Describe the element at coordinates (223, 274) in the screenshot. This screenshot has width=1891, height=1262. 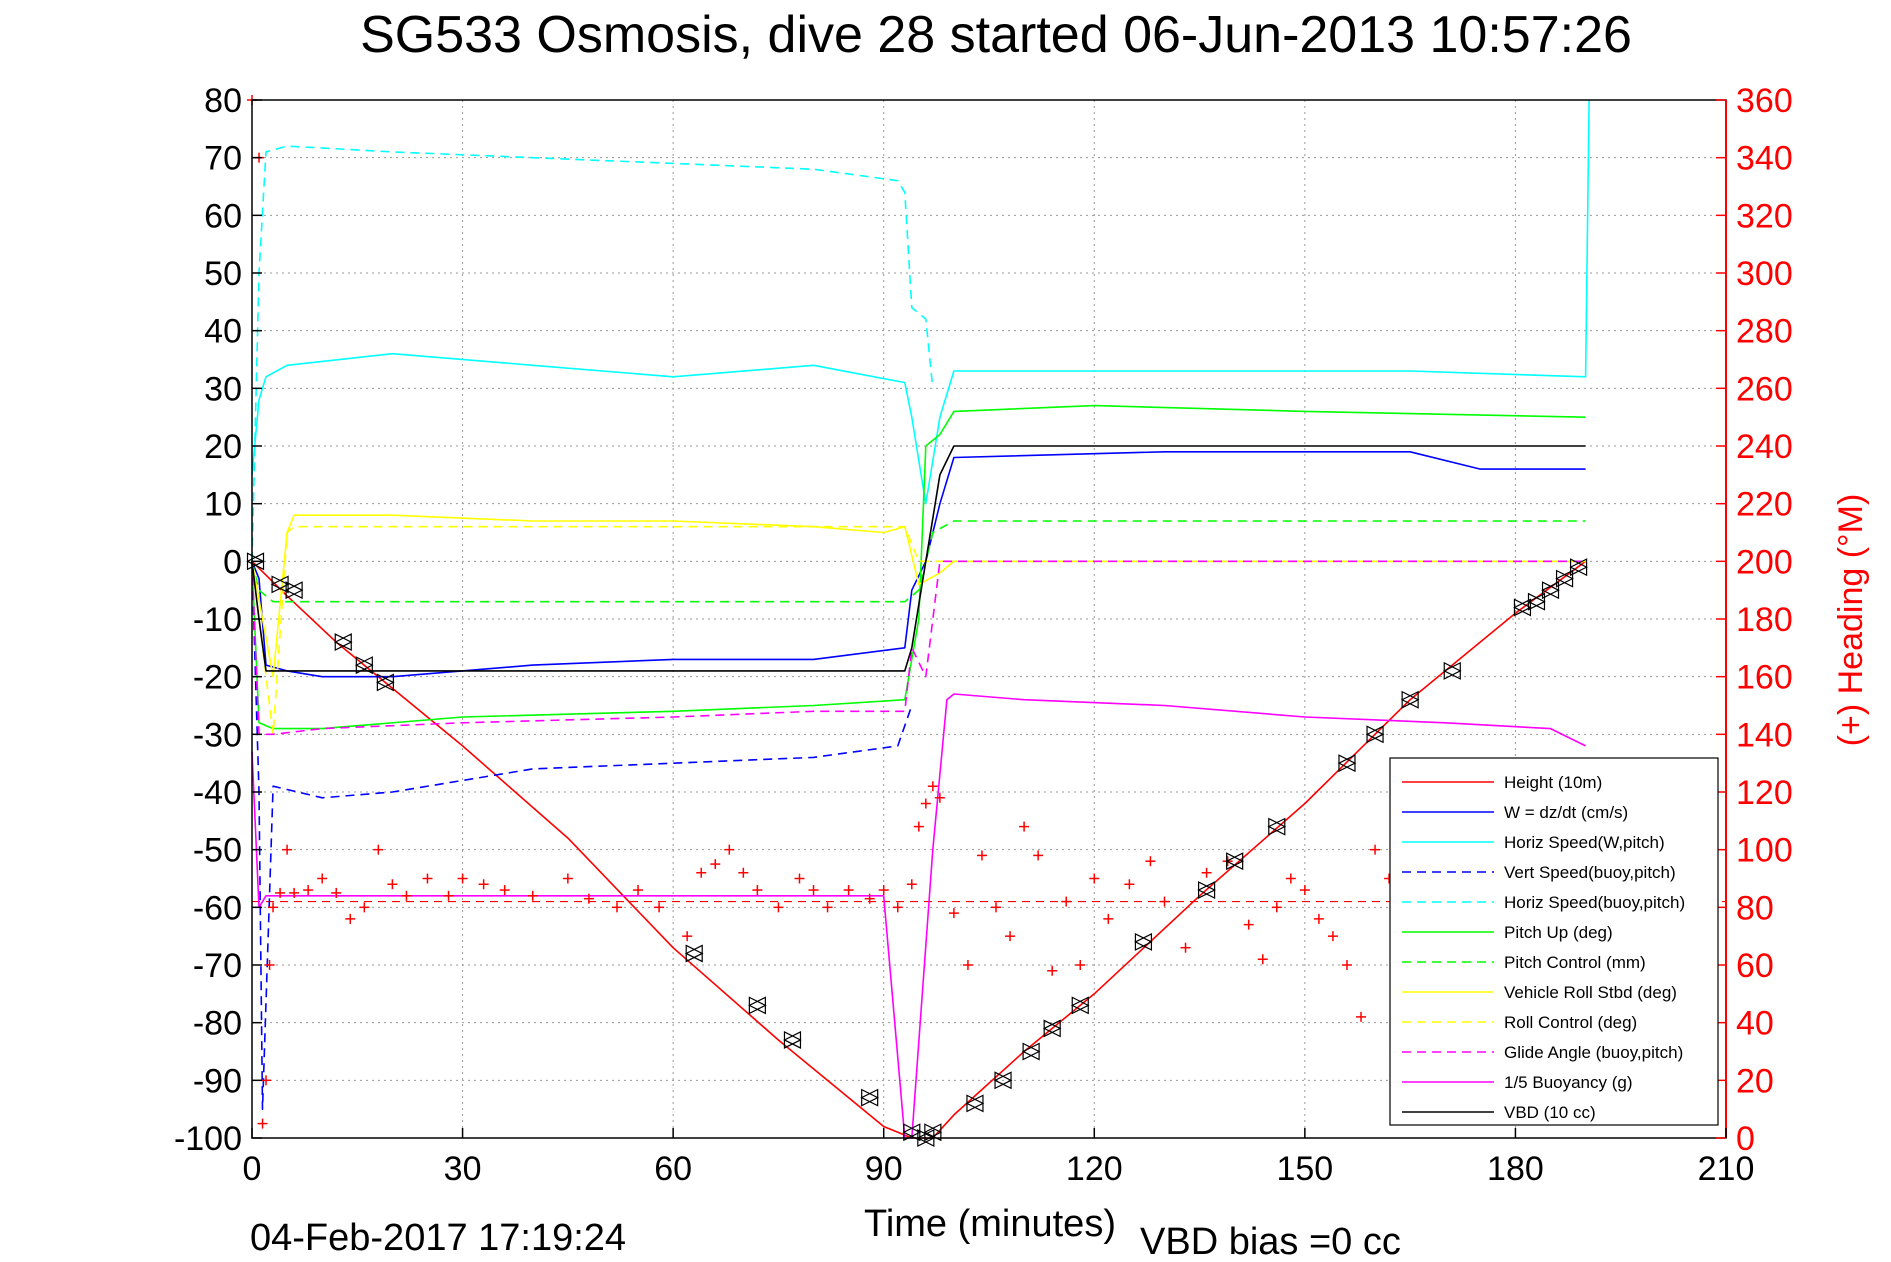
I see `left-tick-label: 50` at that location.